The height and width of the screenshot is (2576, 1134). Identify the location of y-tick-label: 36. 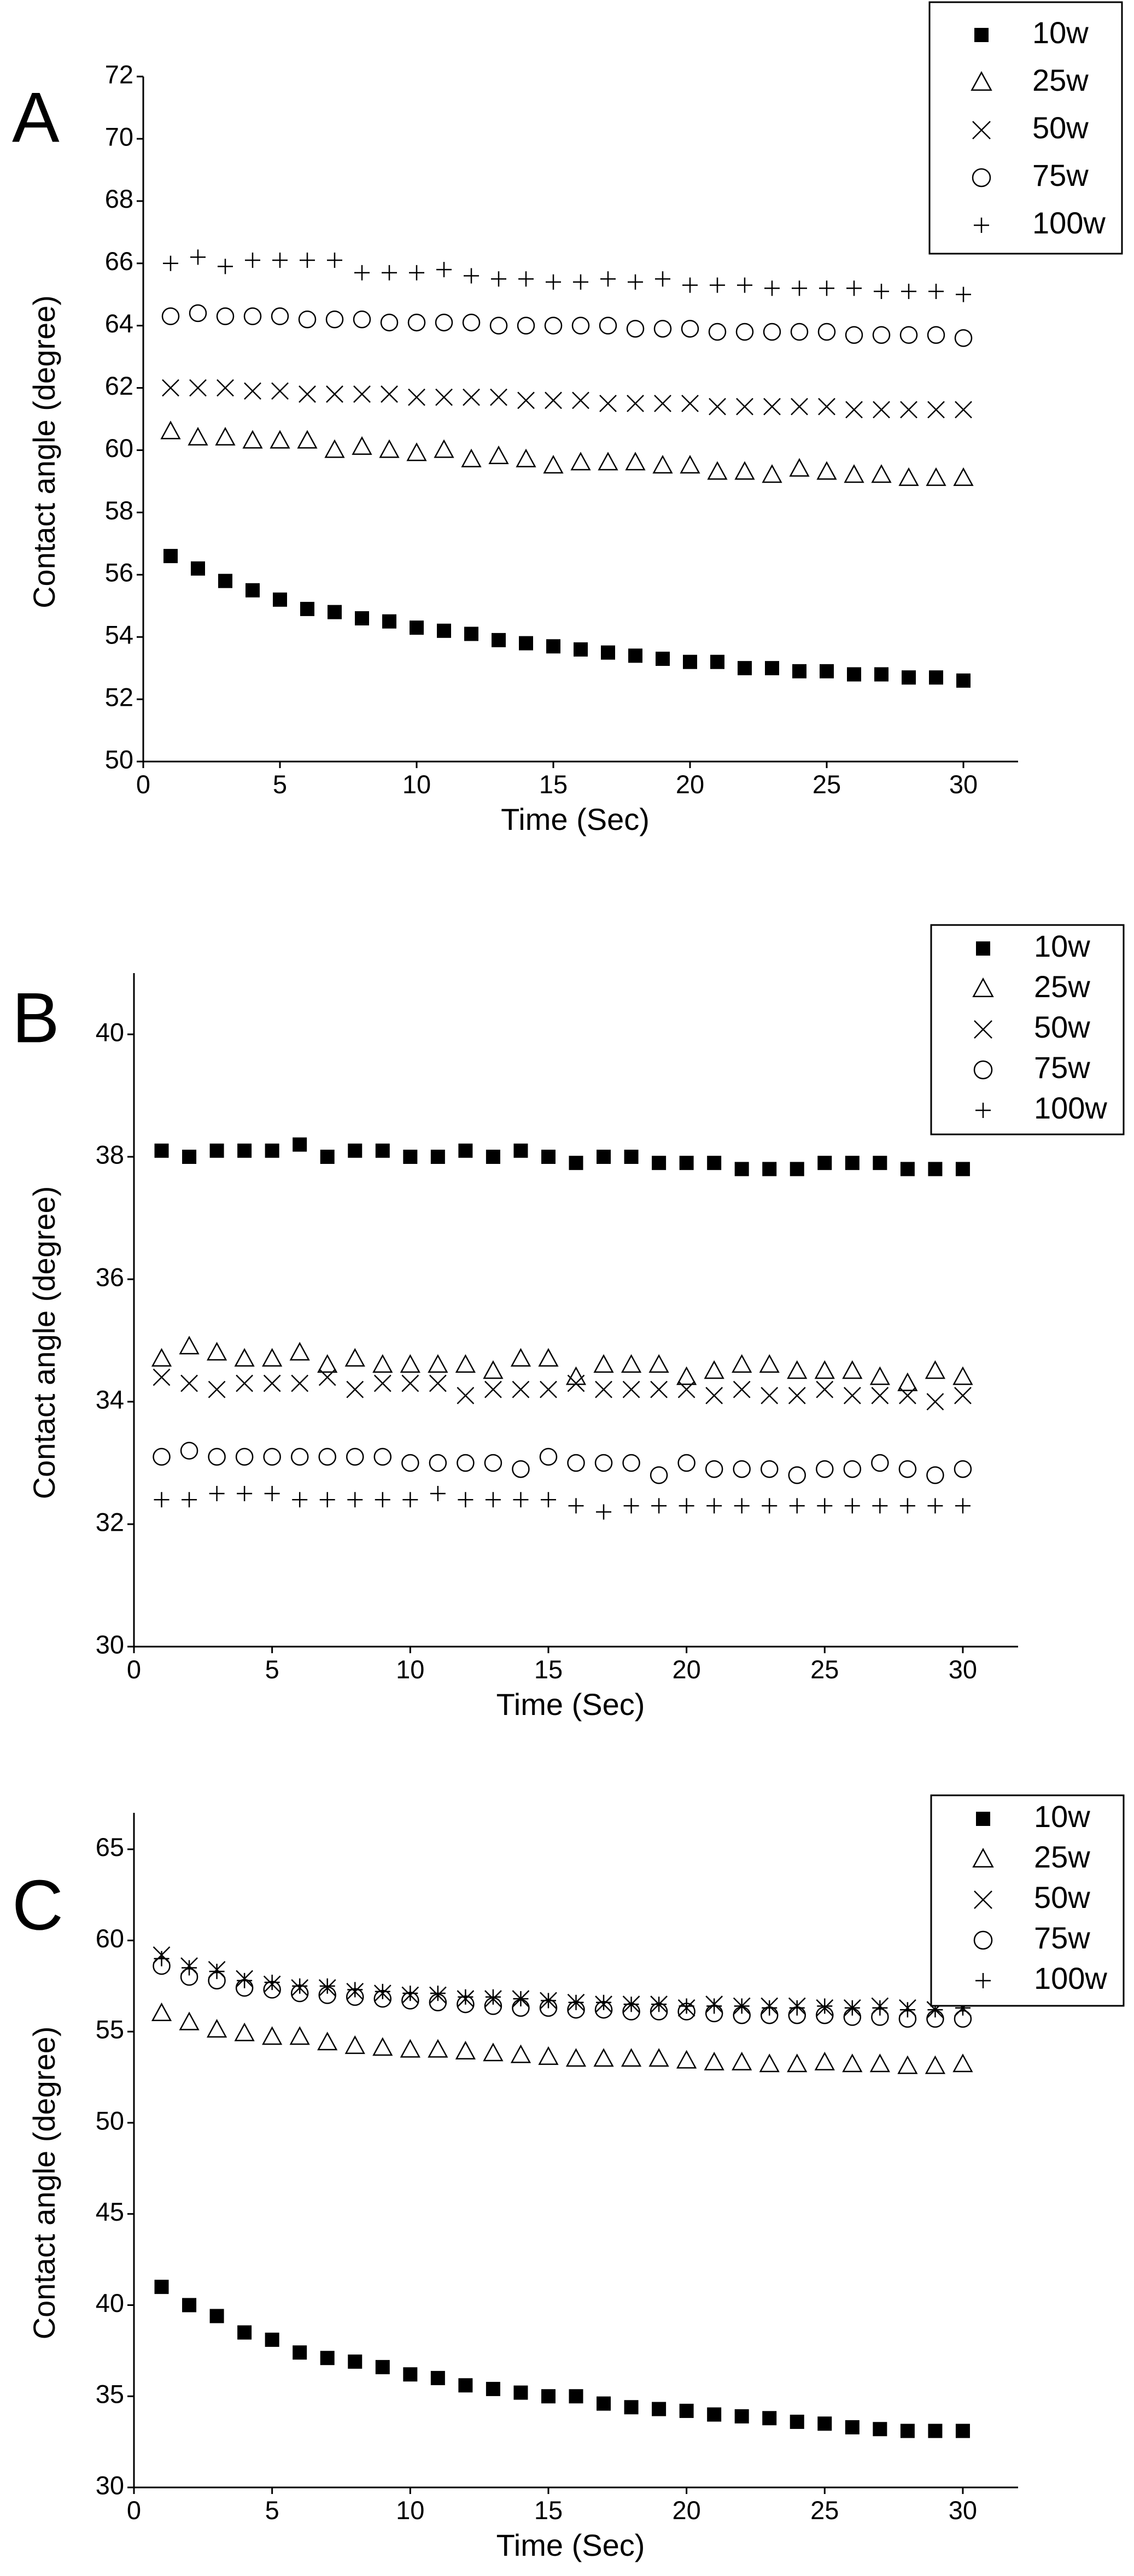
(110, 1277).